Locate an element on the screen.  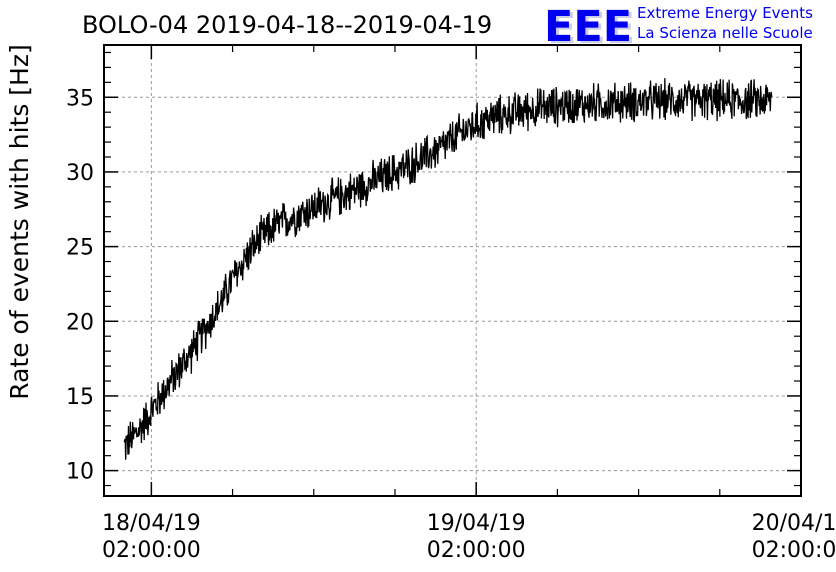
x-tick-date: 20/04/19 is located at coordinates (794, 523).